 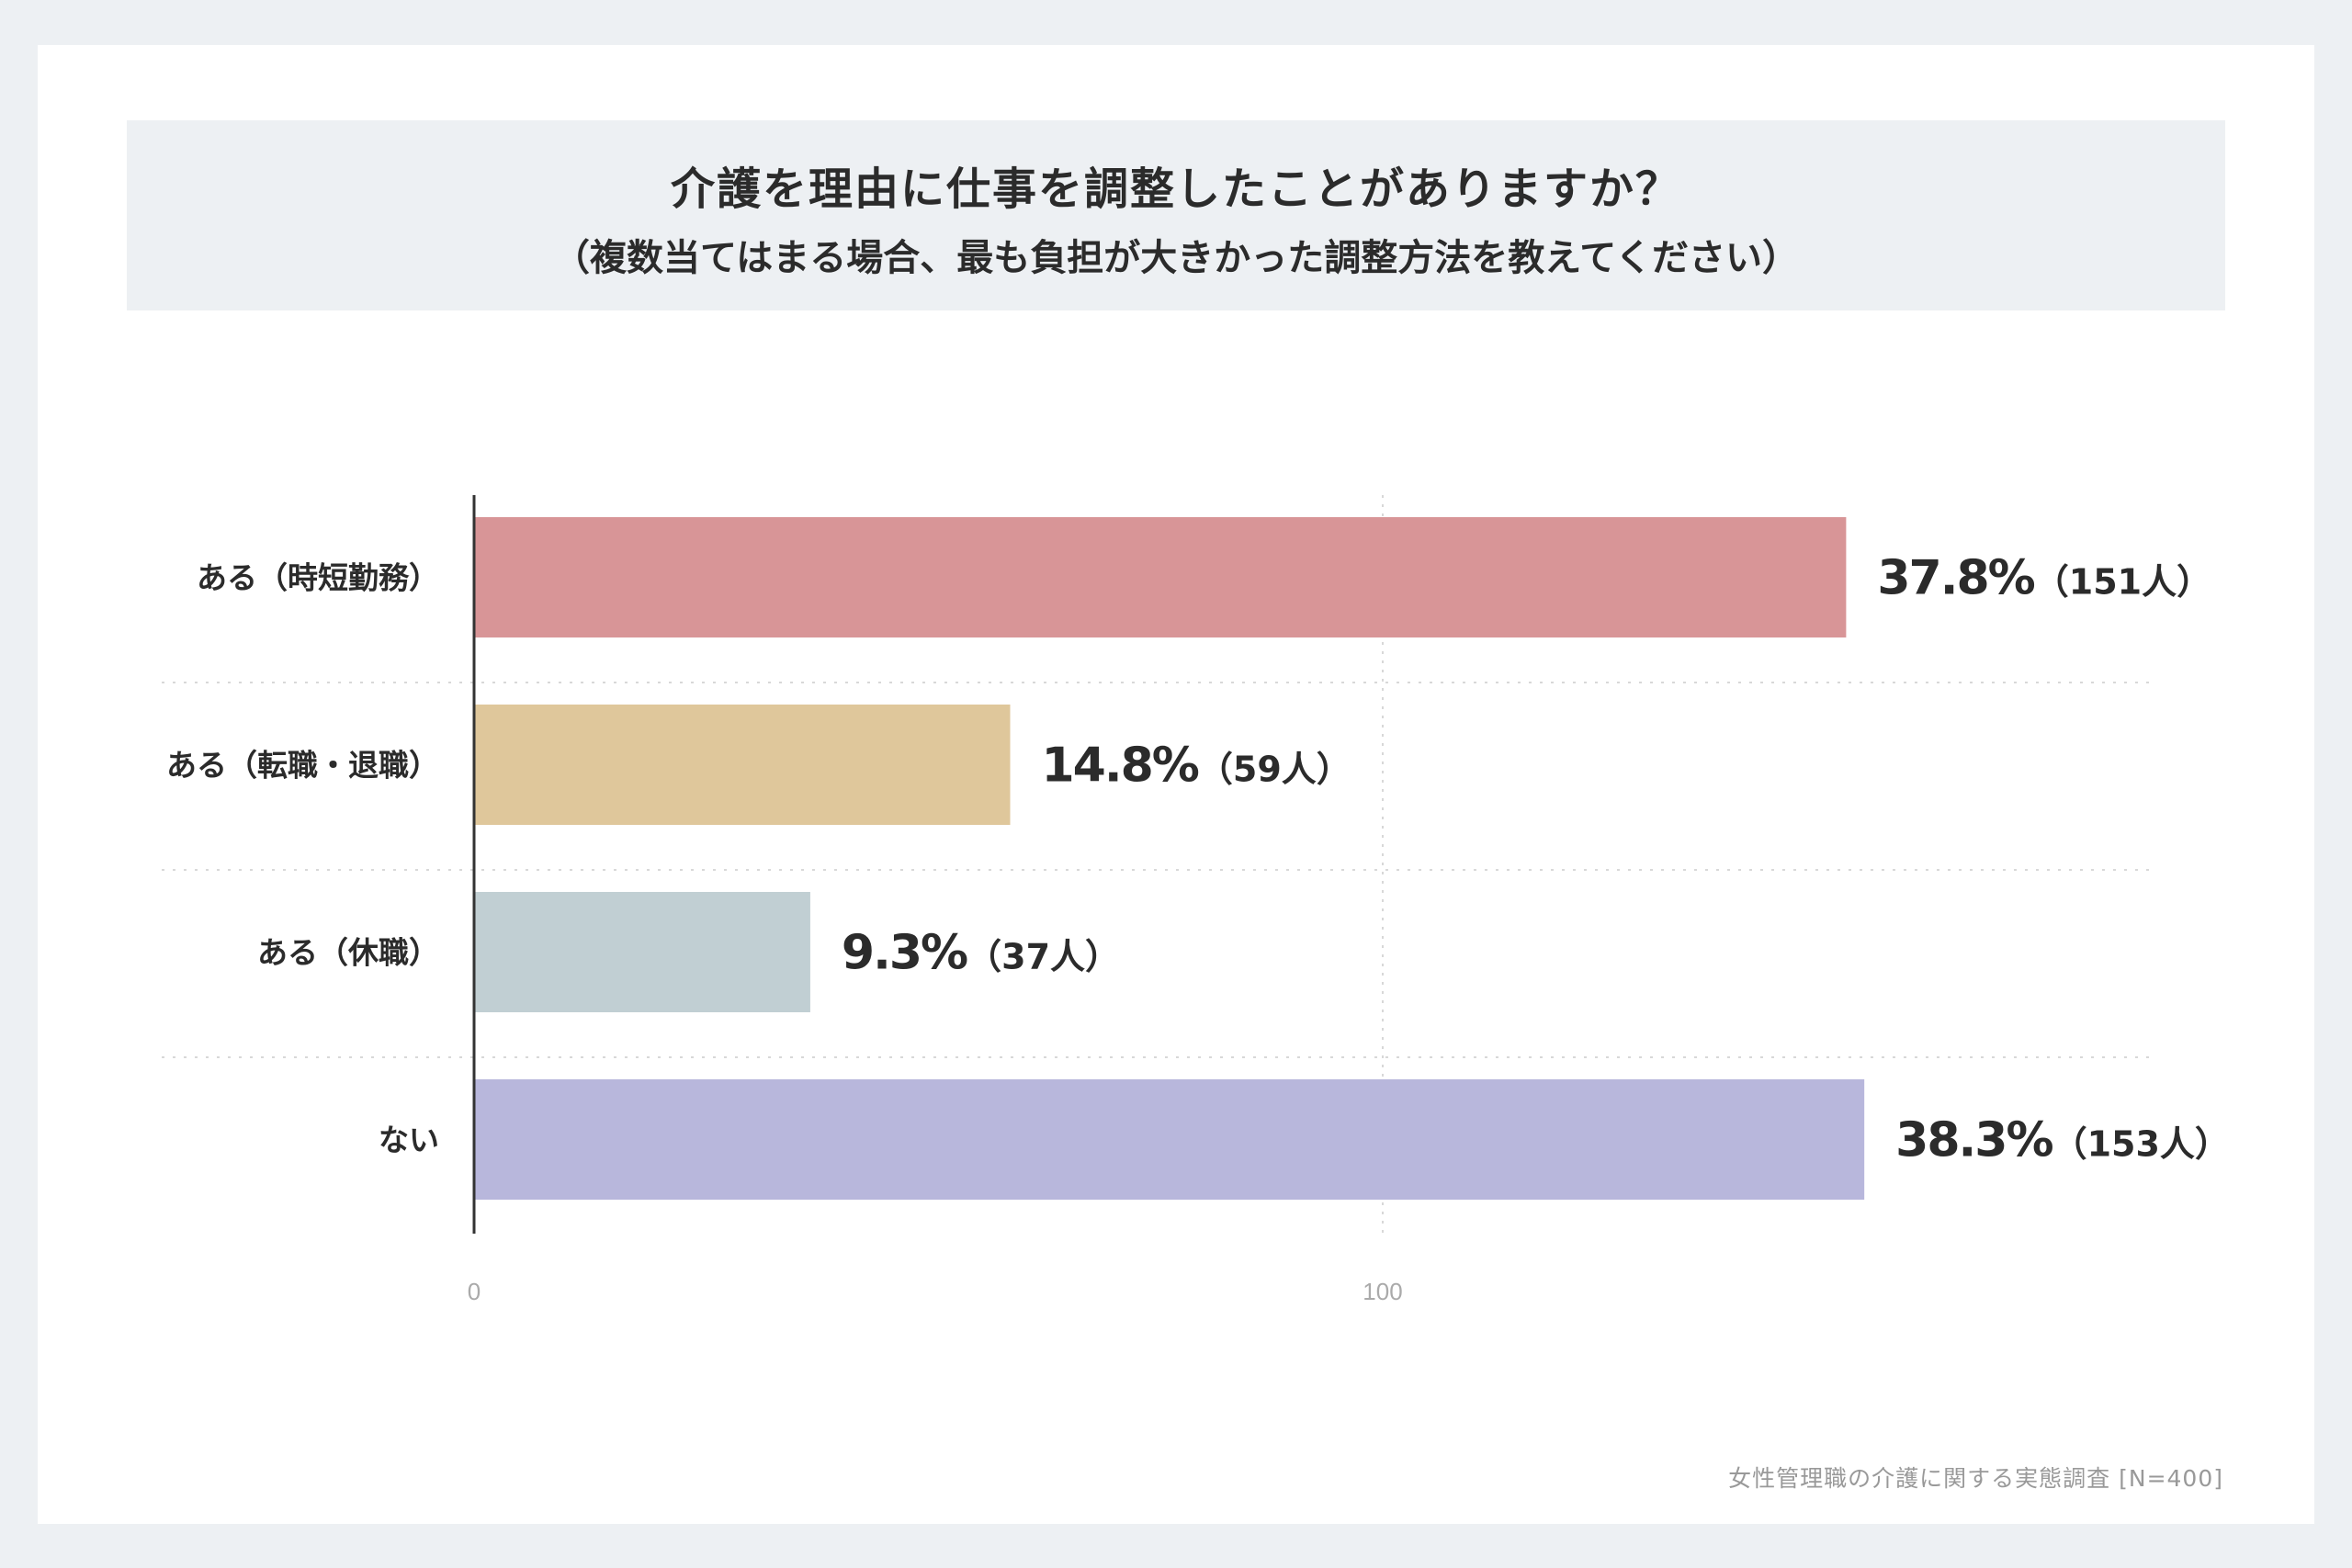 What do you see at coordinates (1043, 957) in the screenshot?
I see `count-label: （37人）` at bounding box center [1043, 957].